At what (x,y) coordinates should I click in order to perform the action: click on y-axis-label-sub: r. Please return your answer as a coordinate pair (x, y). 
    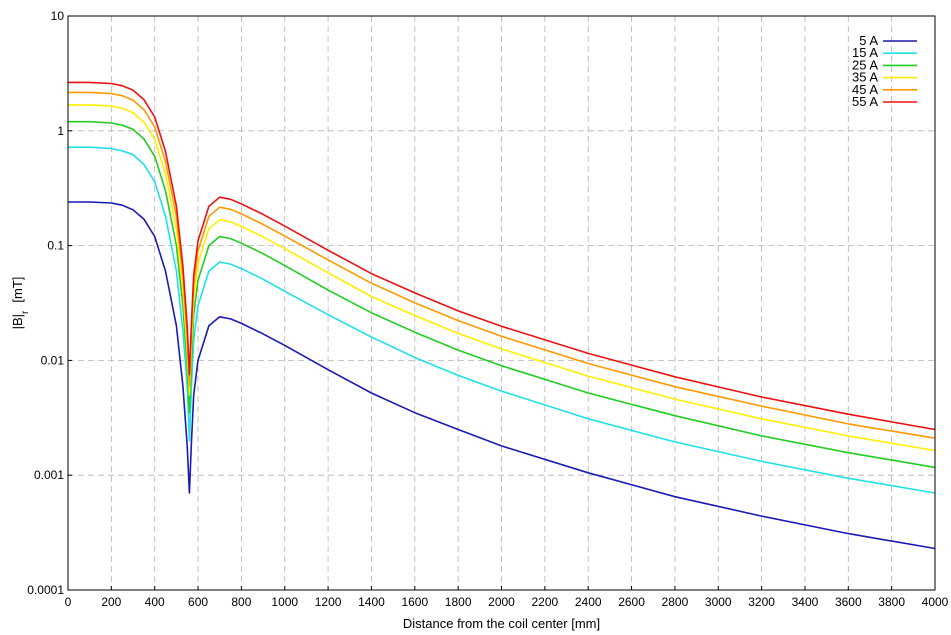
    Looking at the image, I should click on (25, 312).